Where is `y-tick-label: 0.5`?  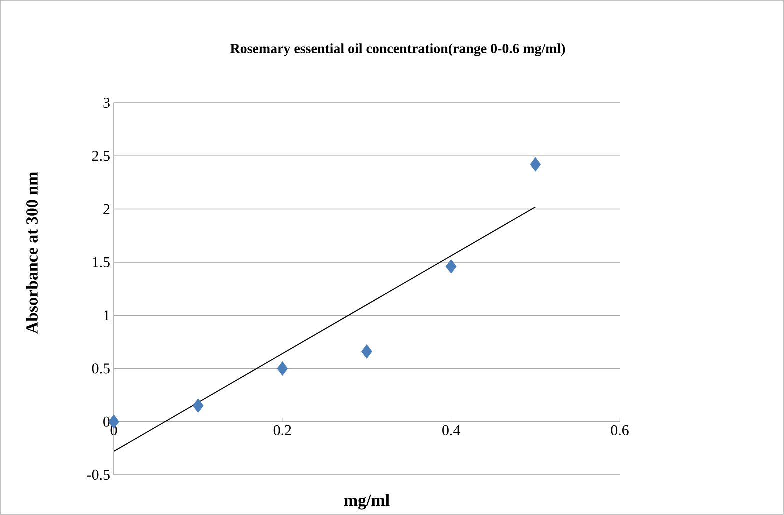
y-tick-label: 0.5 is located at coordinates (101, 369).